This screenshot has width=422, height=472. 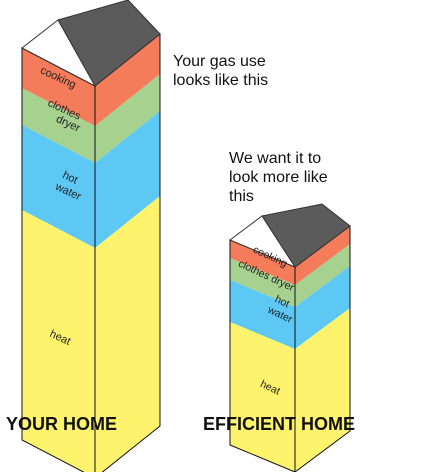 What do you see at coordinates (241, 196) in the screenshot?
I see `annotation: this` at bounding box center [241, 196].